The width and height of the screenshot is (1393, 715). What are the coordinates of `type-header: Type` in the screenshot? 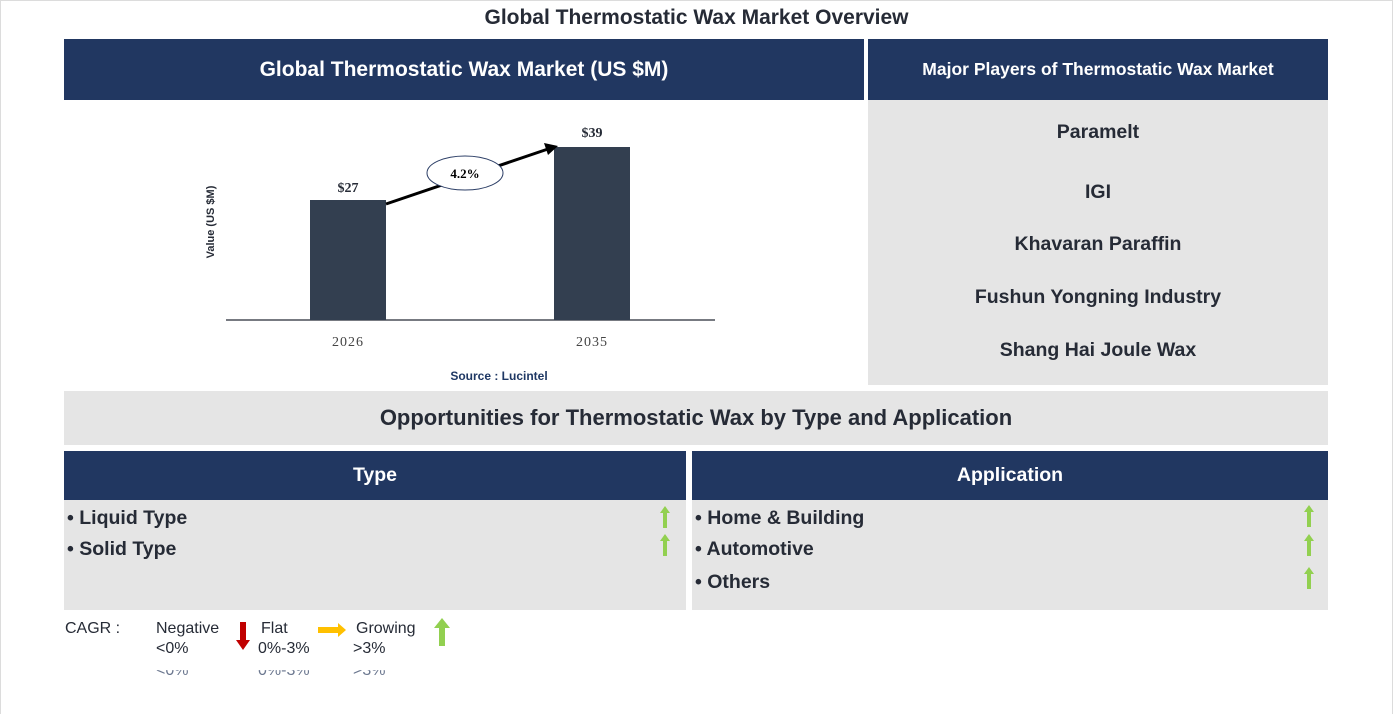 It's located at (375, 475).